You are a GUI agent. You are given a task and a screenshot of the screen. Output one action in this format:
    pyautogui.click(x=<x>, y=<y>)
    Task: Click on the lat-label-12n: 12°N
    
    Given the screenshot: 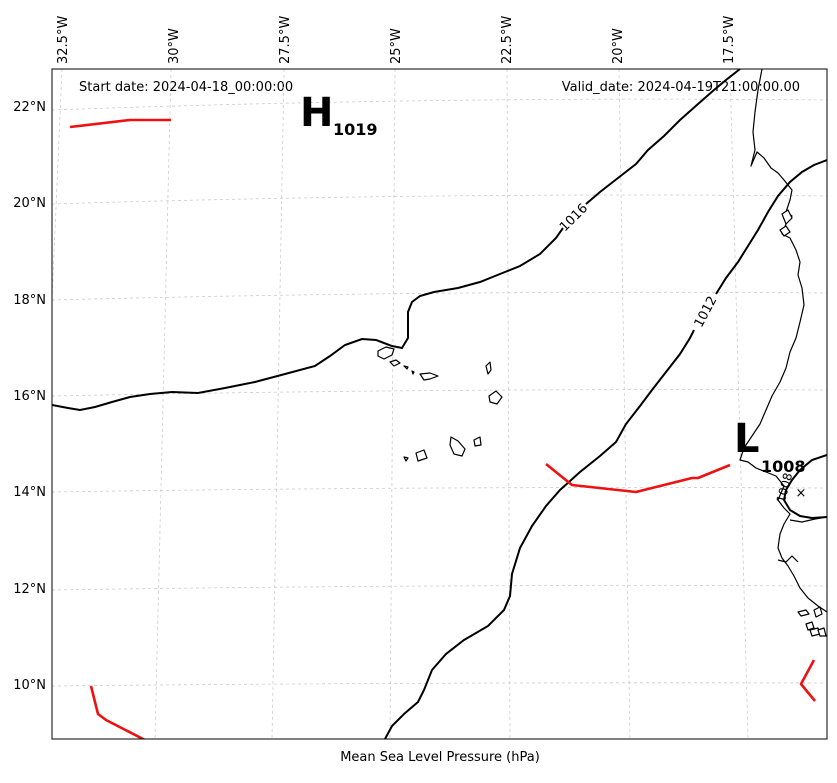 What is the action you would take?
    pyautogui.click(x=29, y=589)
    